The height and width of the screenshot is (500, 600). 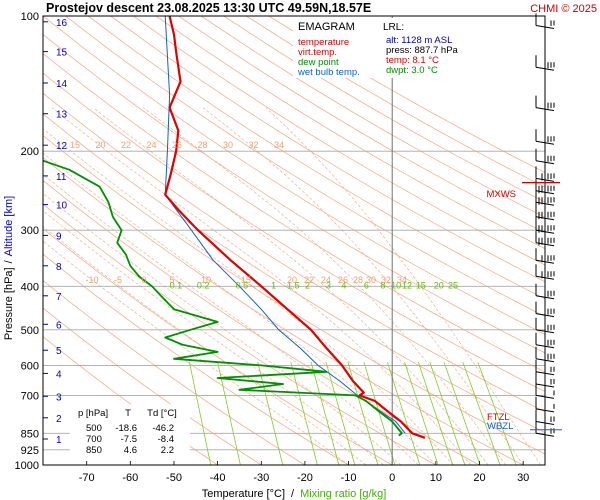 What do you see at coordinates (396, 286) in the screenshot?
I see `mixing-ratio-label: 10` at bounding box center [396, 286].